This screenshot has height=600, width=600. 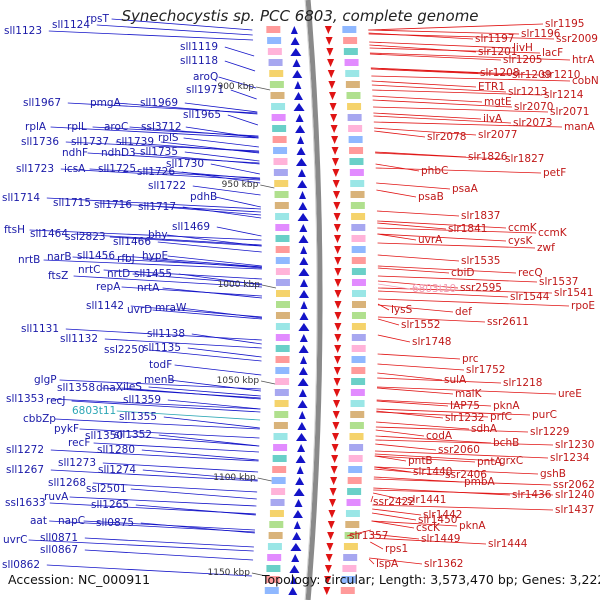 I want to click on forward-gene-label: ftsZ, so click(x=58, y=276).